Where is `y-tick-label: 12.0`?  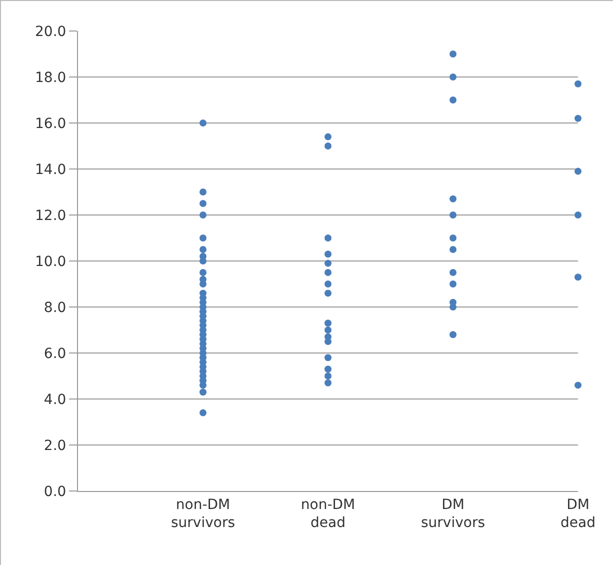
y-tick-label: 12.0 is located at coordinates (50, 216).